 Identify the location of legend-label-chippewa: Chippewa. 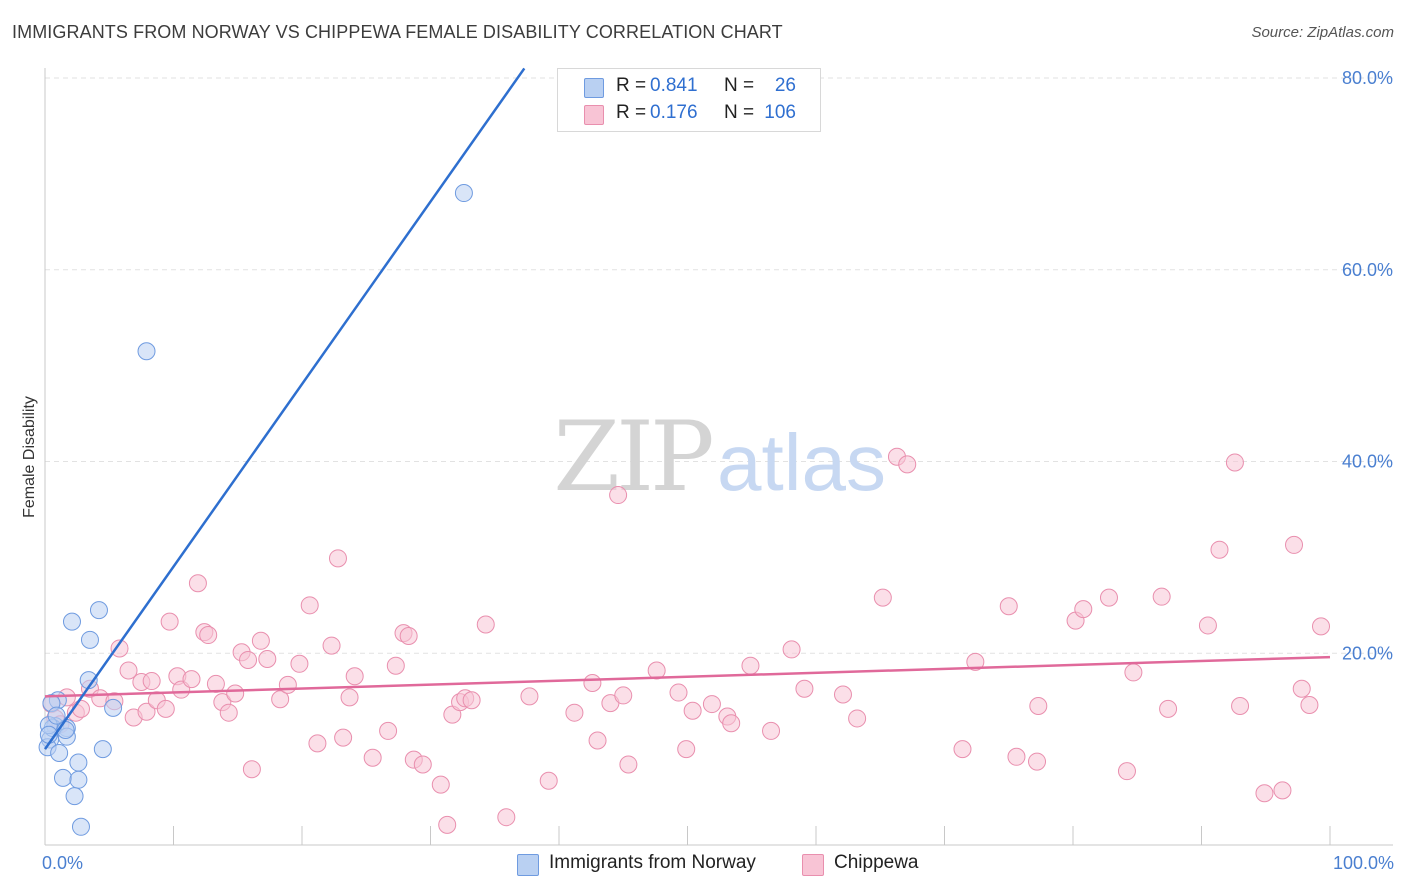
(876, 862).